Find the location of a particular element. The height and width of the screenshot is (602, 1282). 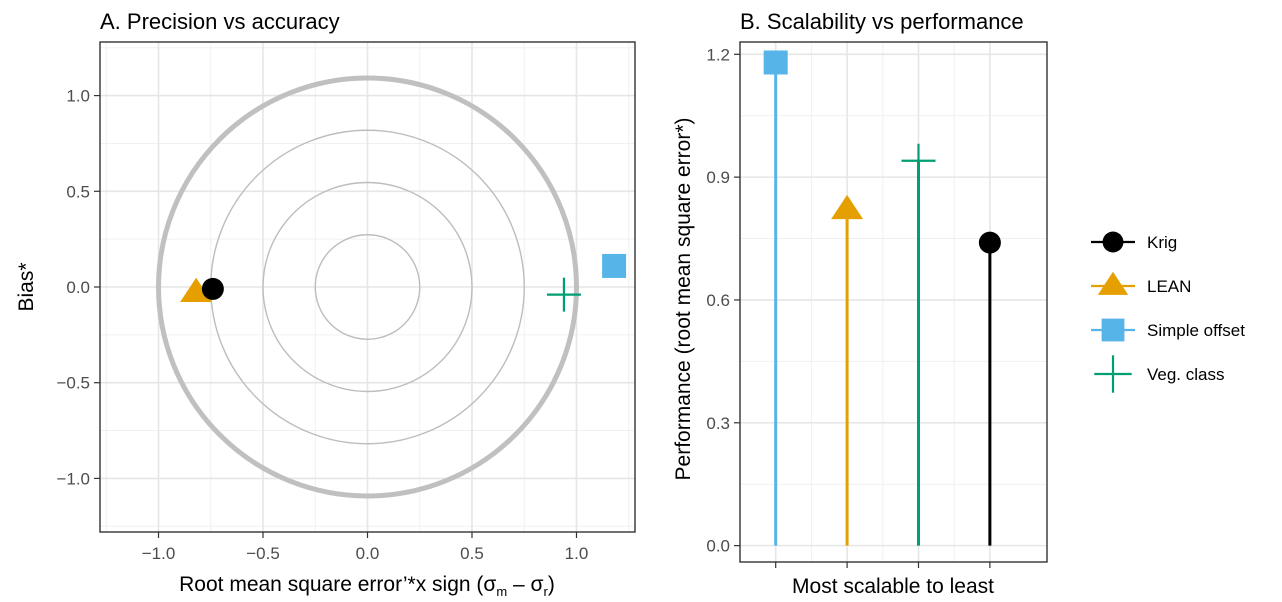

panel-b-y-tick-label: 0.3 is located at coordinates (718, 423).